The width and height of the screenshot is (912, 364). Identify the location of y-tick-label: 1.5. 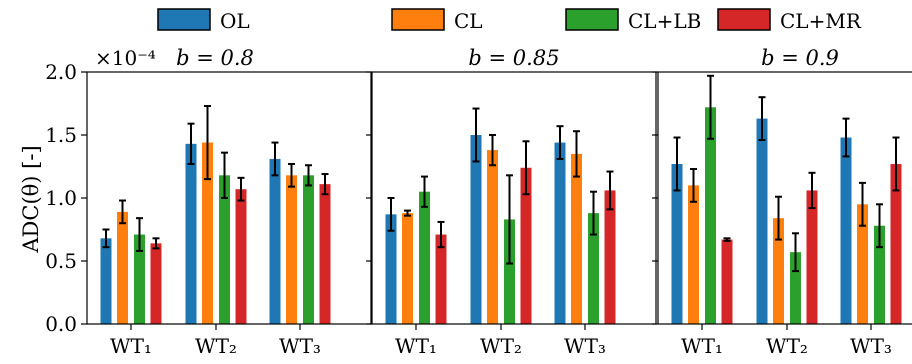
(61, 135).